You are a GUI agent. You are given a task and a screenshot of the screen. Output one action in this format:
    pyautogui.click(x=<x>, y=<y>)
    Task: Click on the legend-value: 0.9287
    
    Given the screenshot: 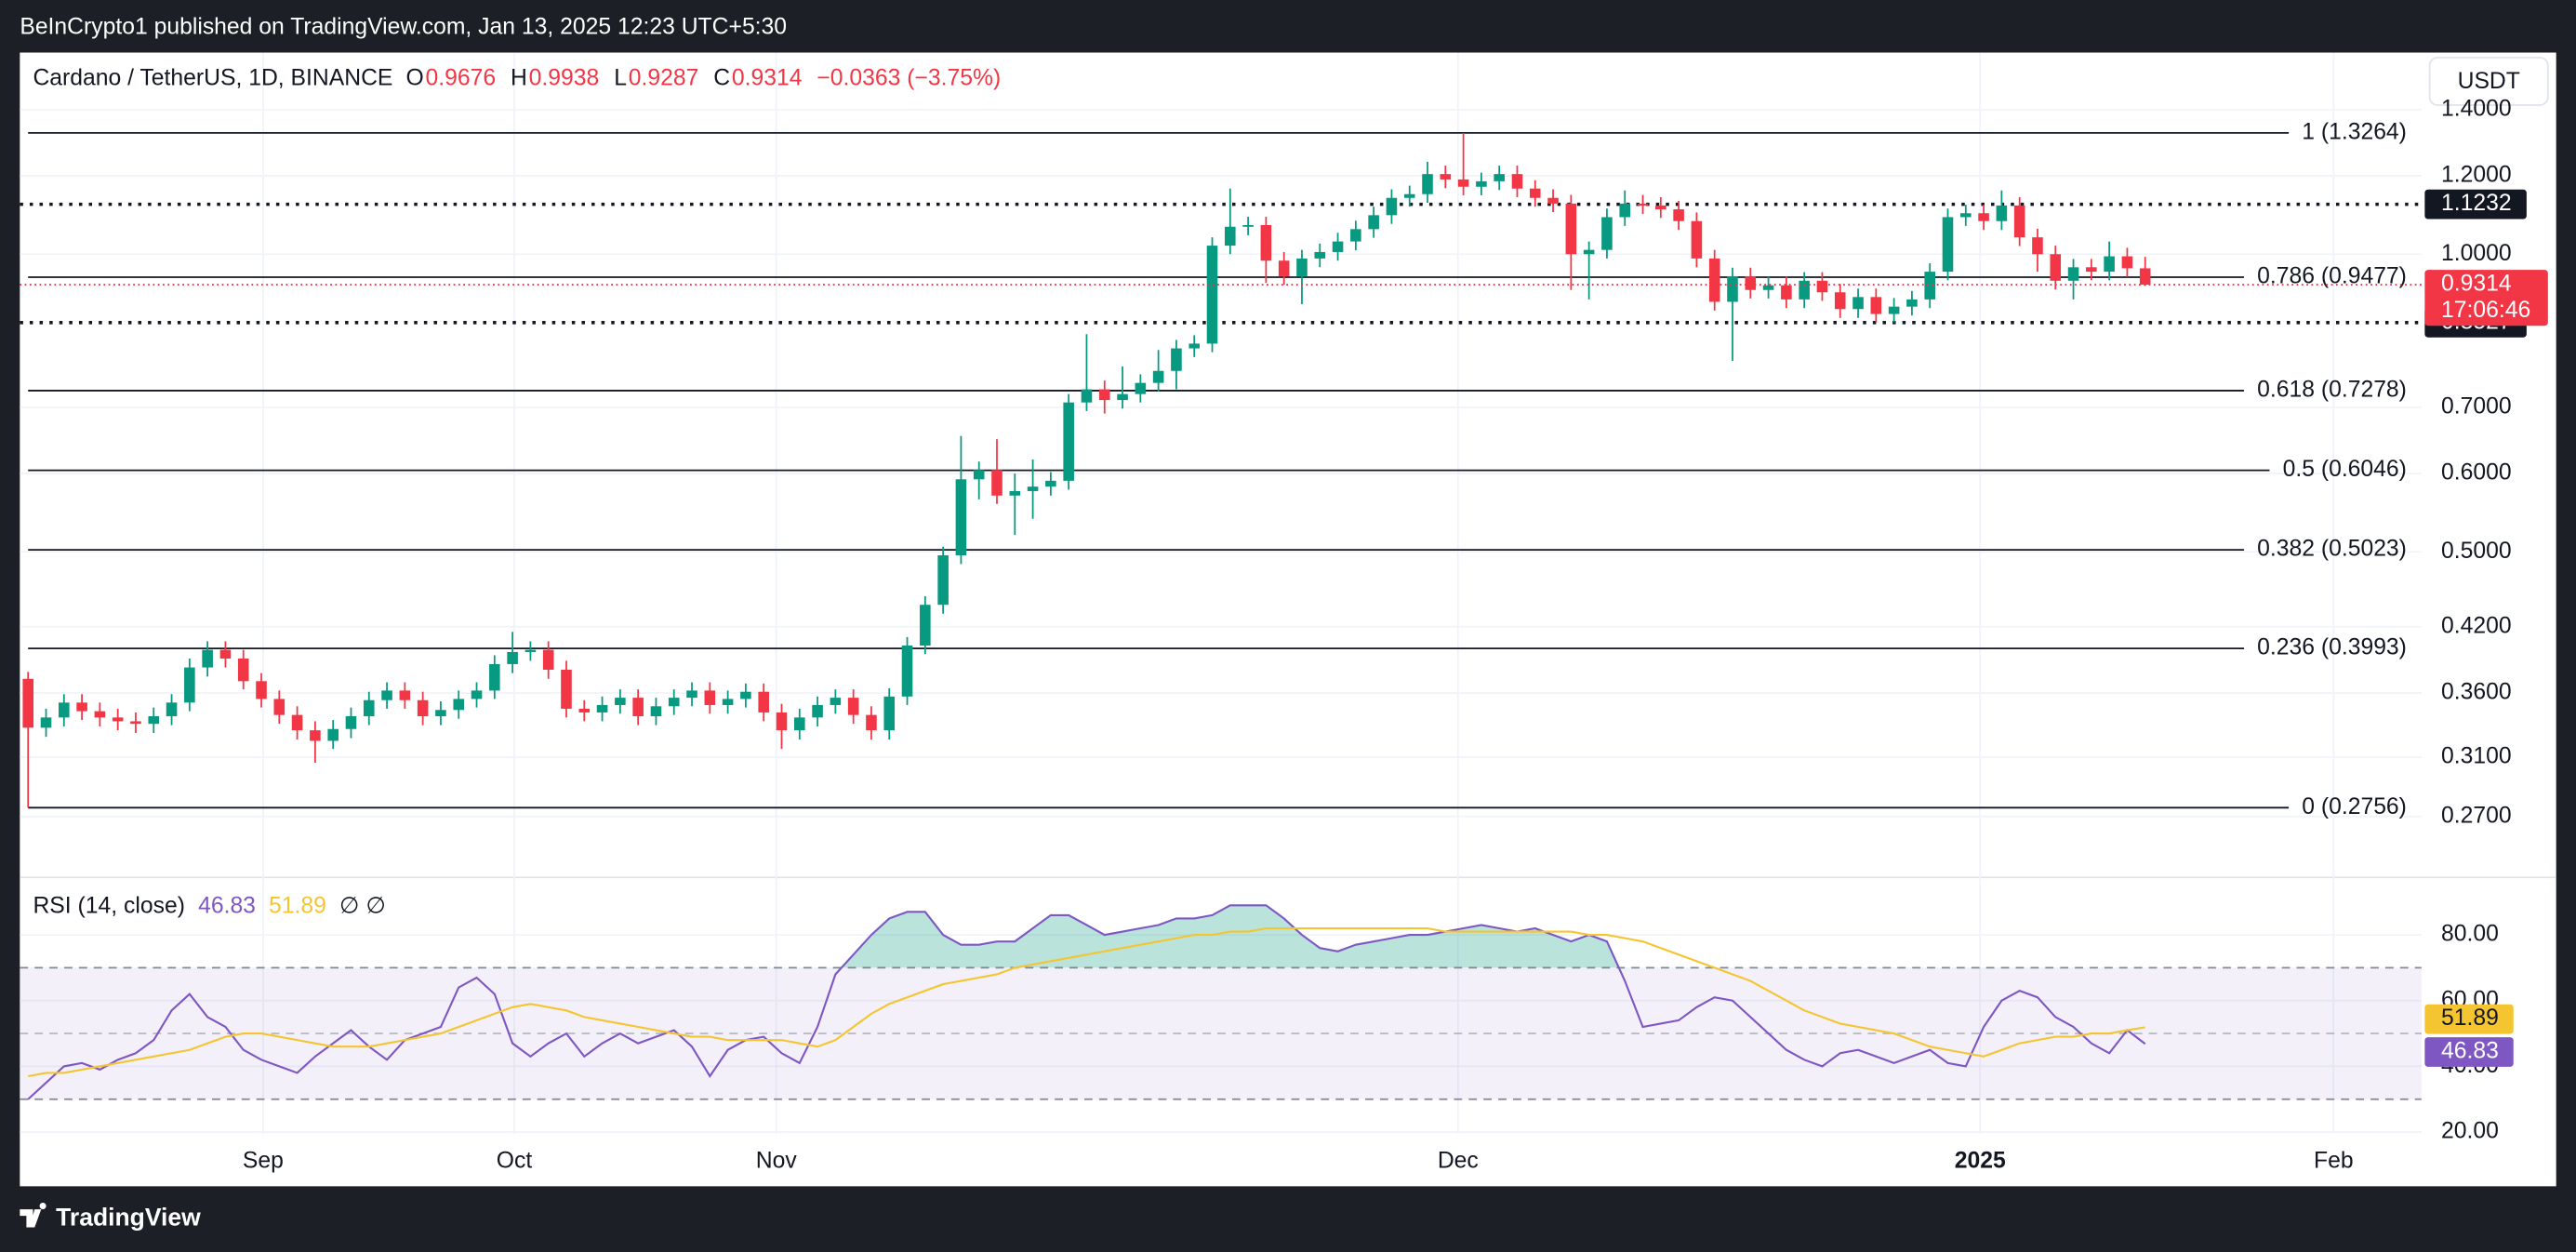 What is the action you would take?
    pyautogui.click(x=664, y=77)
    